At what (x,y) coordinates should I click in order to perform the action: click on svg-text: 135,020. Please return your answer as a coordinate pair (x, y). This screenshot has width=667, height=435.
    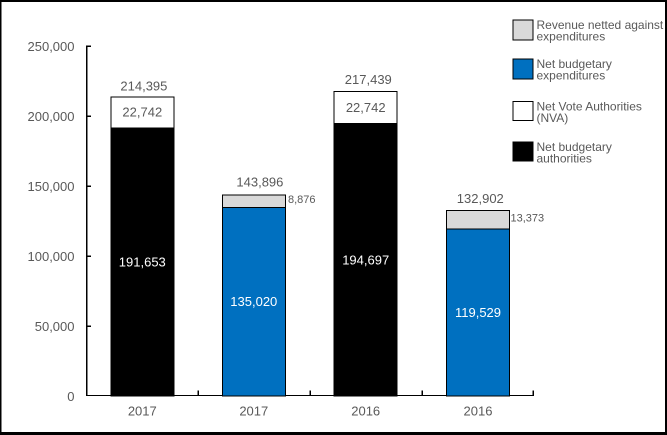
    Looking at the image, I should click on (253, 301).